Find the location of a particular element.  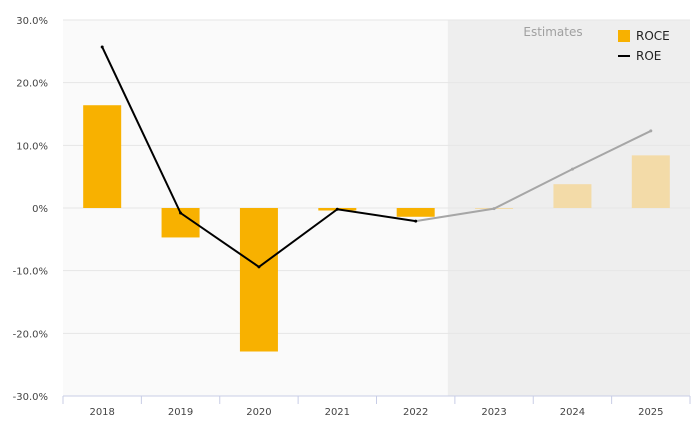

y-tick-label: -30.0% is located at coordinates (30, 397).